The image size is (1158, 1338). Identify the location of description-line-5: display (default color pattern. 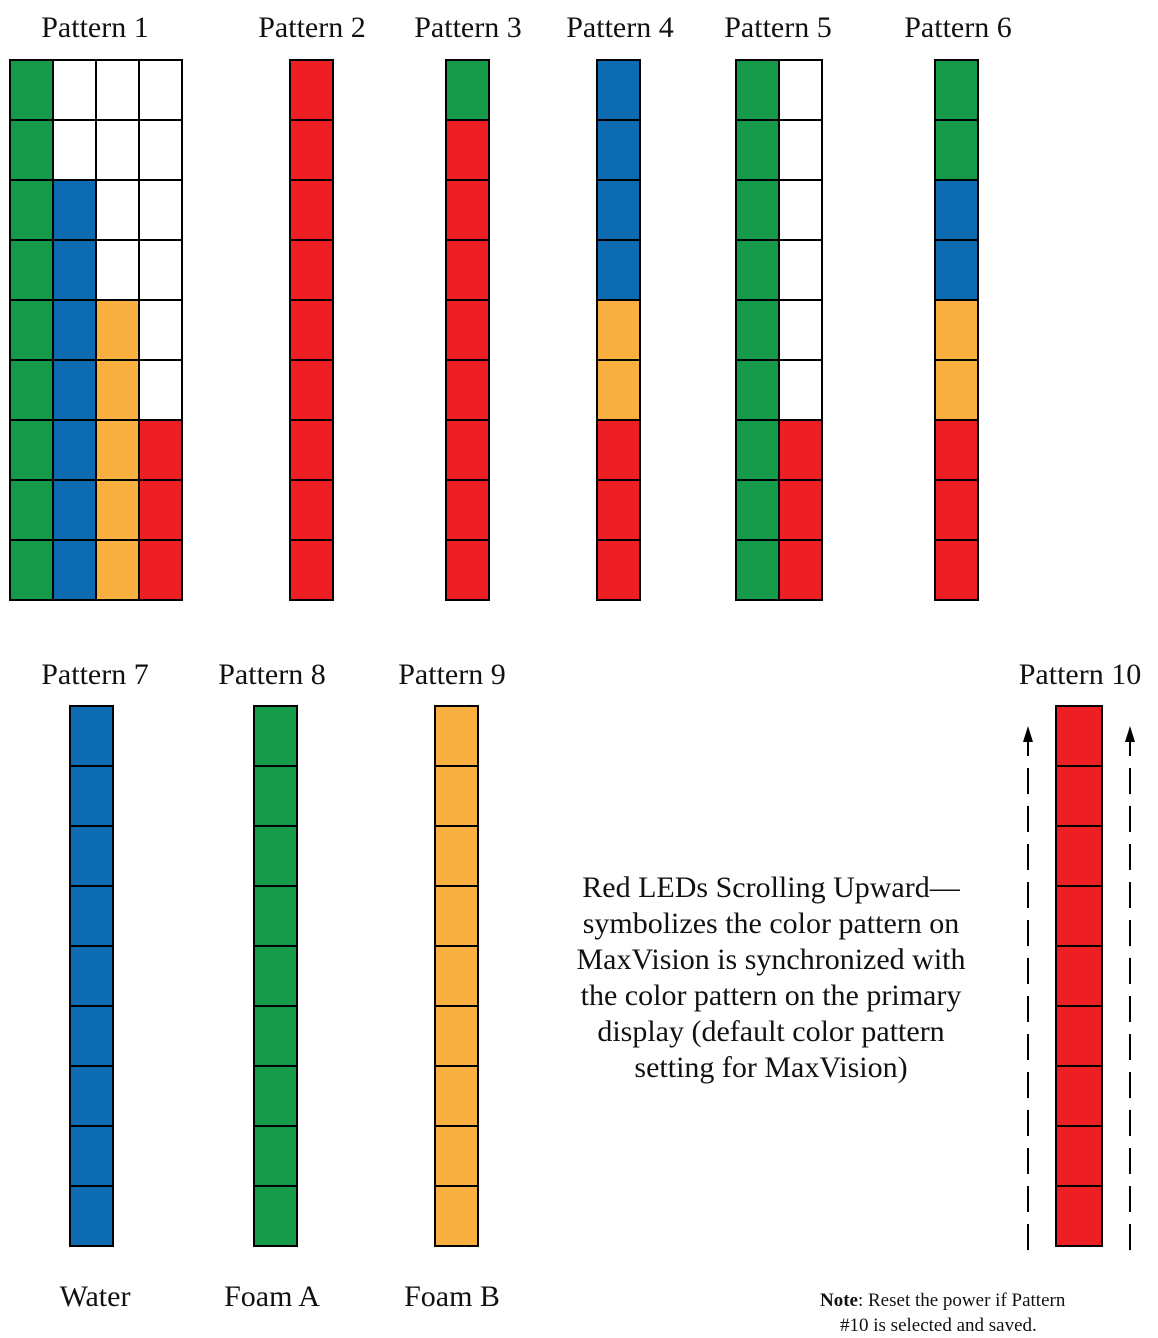
(770, 1031).